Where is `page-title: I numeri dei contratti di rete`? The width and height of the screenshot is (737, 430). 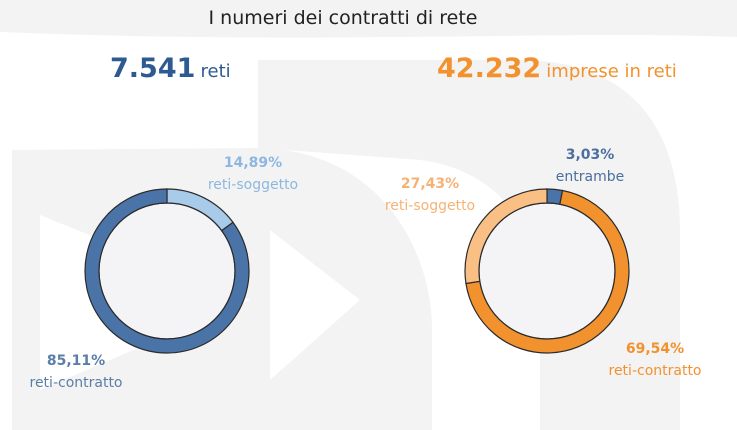 page-title: I numeri dei contratti di rete is located at coordinates (343, 18).